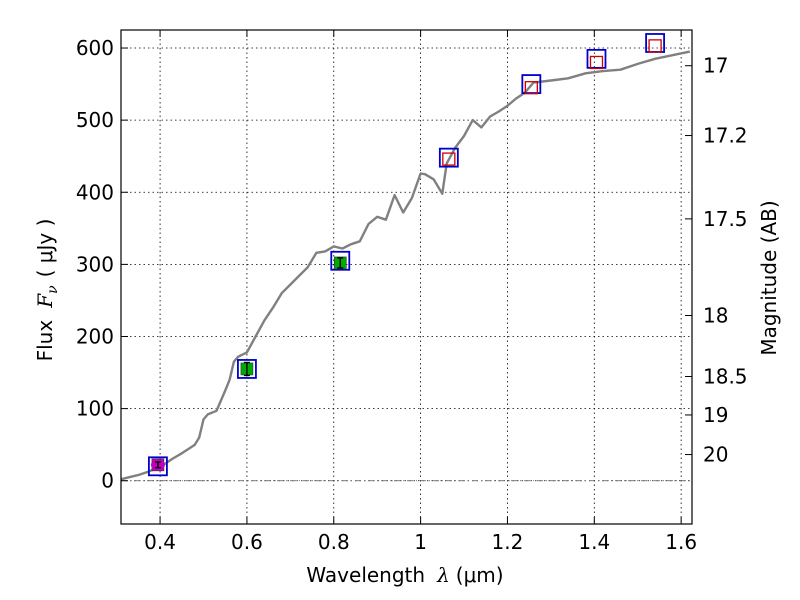 The height and width of the screenshot is (600, 800). Describe the element at coordinates (480, 575) in the screenshot. I see `x-axis-unit: (μm)` at that location.